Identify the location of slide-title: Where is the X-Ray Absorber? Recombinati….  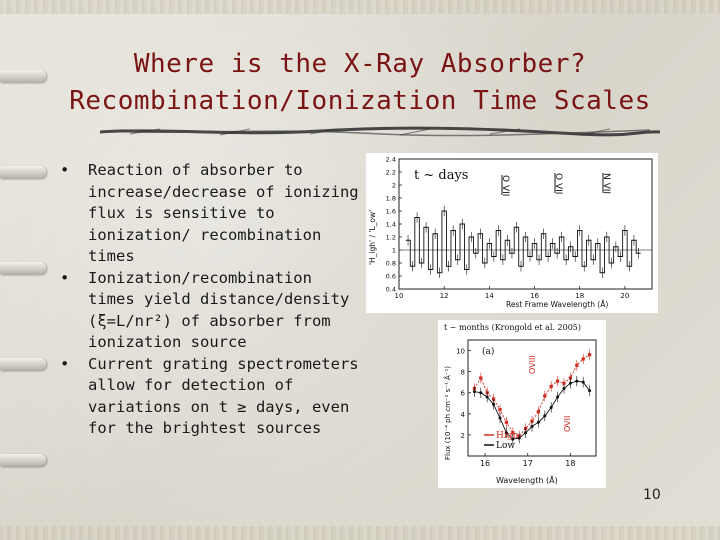
(360, 83).